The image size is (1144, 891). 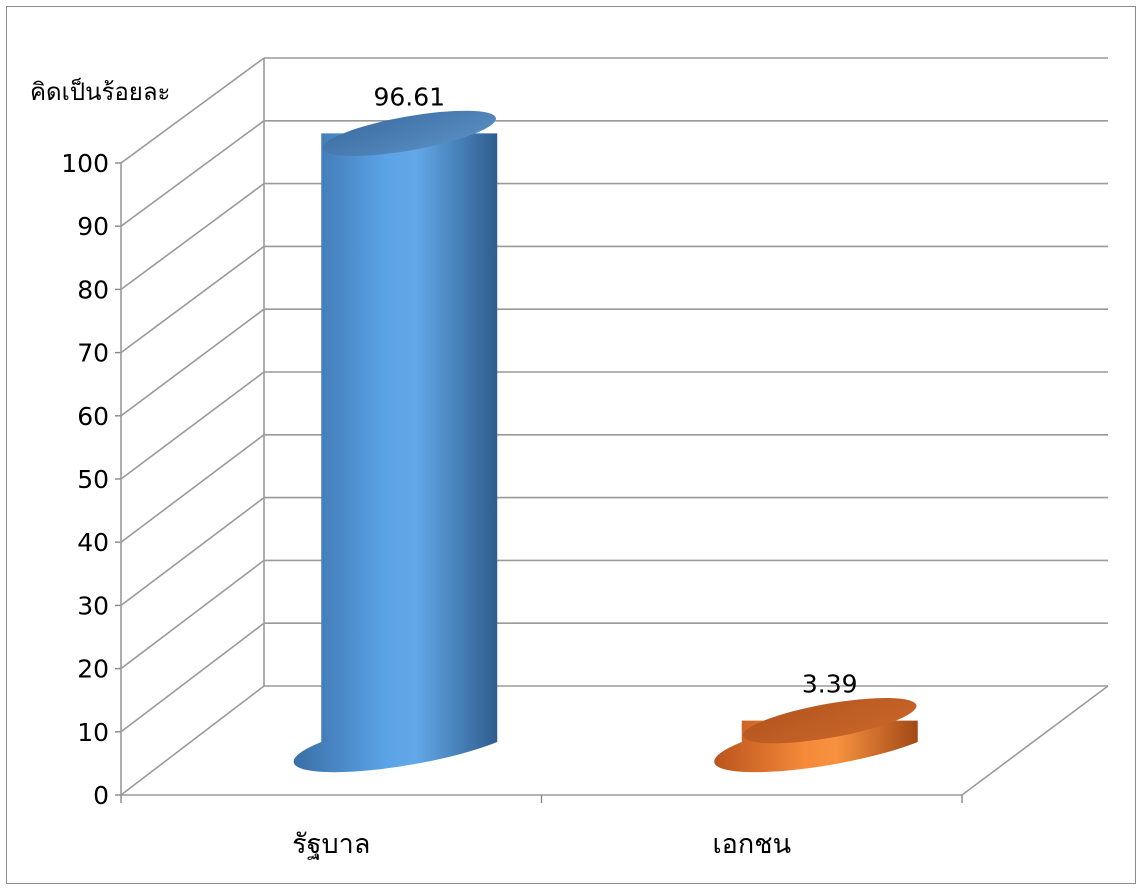 I want to click on bar-body, so click(x=395, y=453).